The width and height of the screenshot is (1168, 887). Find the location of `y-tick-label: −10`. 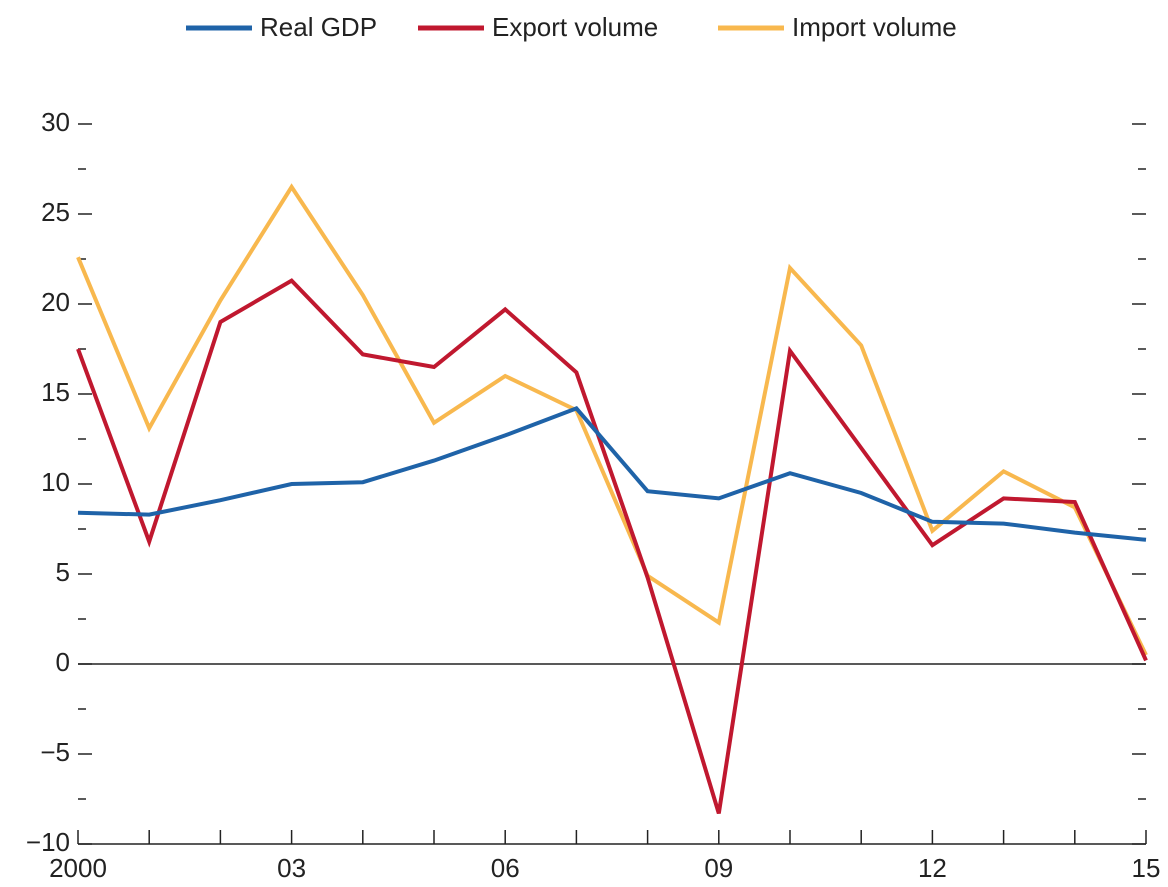

y-tick-label: −10 is located at coordinates (48, 842).